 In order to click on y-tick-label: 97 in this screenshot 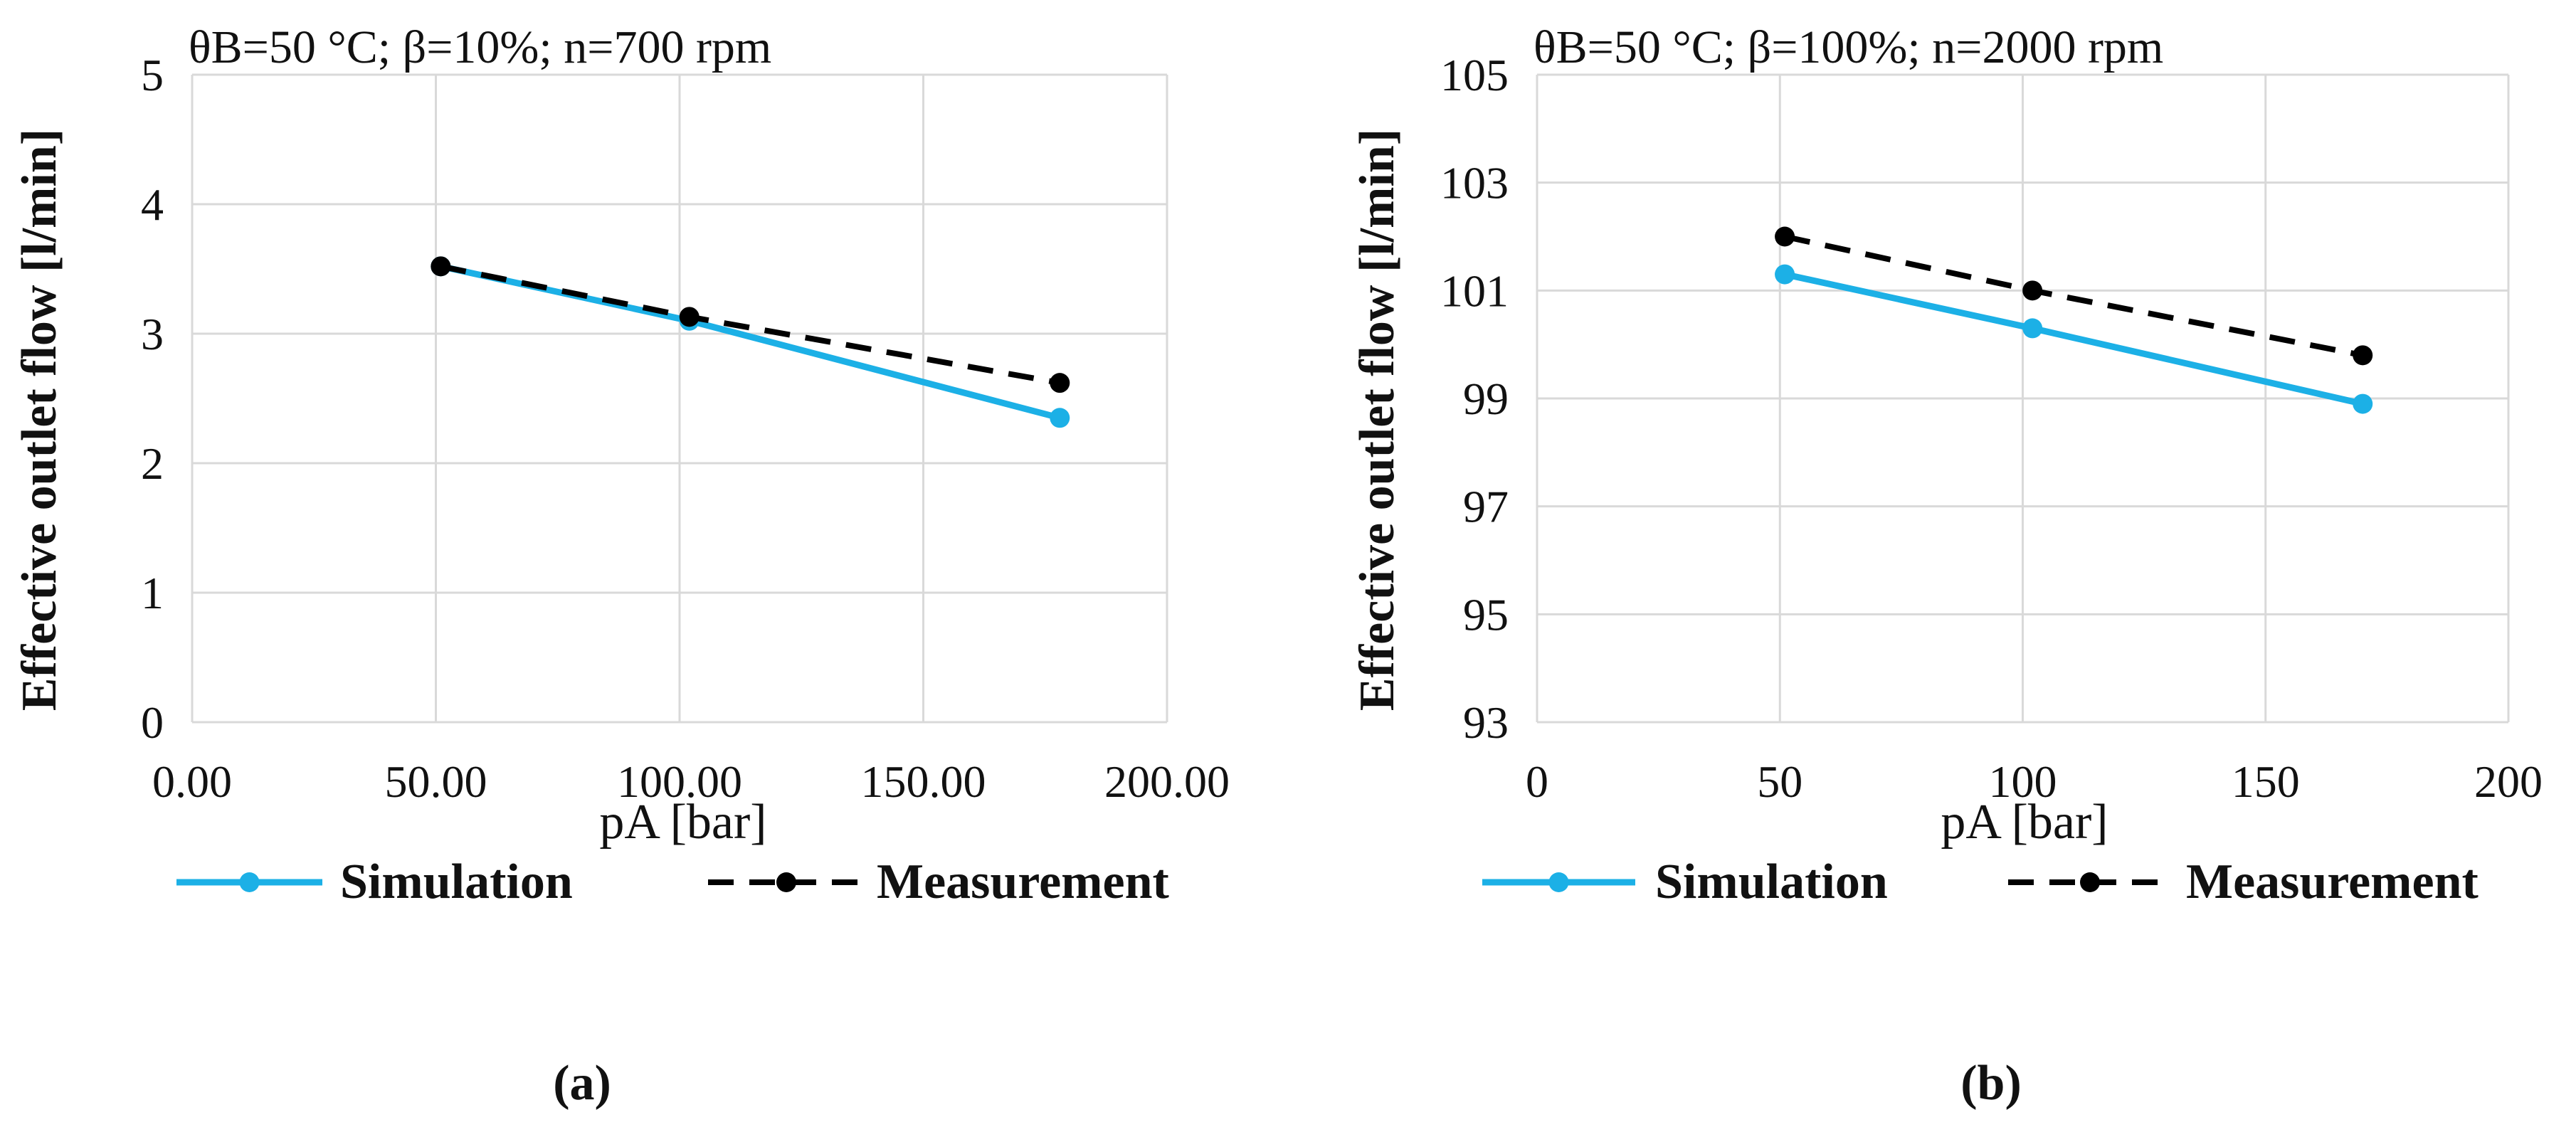, I will do `click(1486, 507)`.